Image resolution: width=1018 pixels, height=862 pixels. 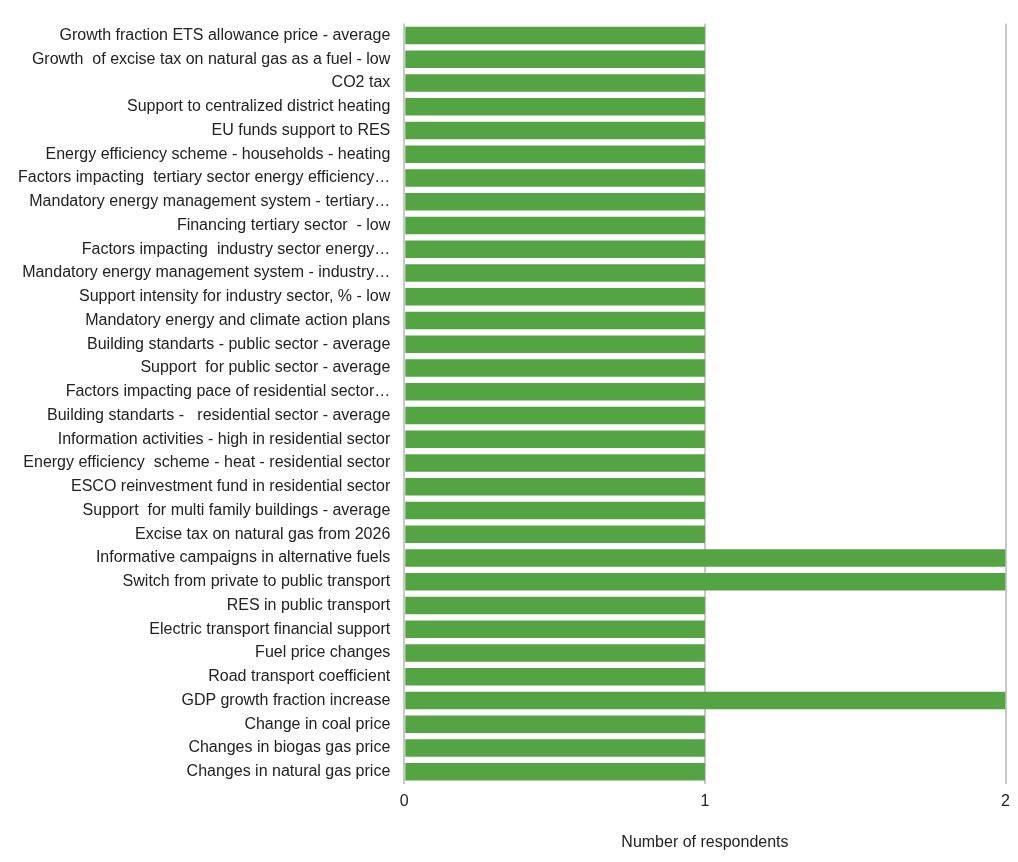 What do you see at coordinates (231, 486) in the screenshot?
I see `y-tick-label: ESCO reinvestment fund in residential sector` at bounding box center [231, 486].